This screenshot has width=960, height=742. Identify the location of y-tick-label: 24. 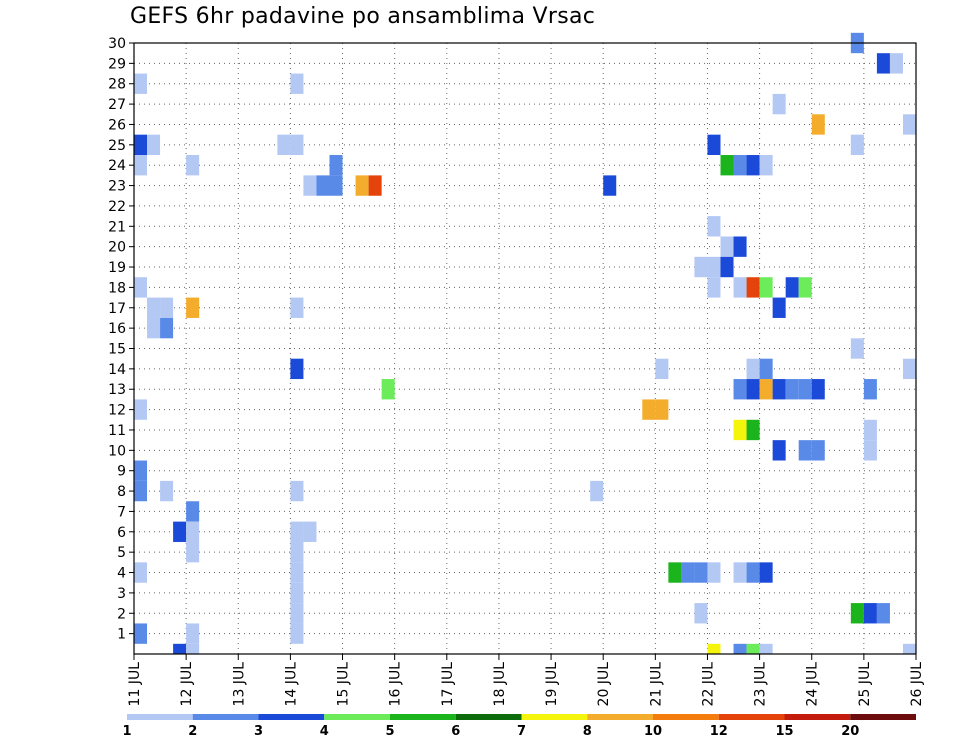
(117, 166).